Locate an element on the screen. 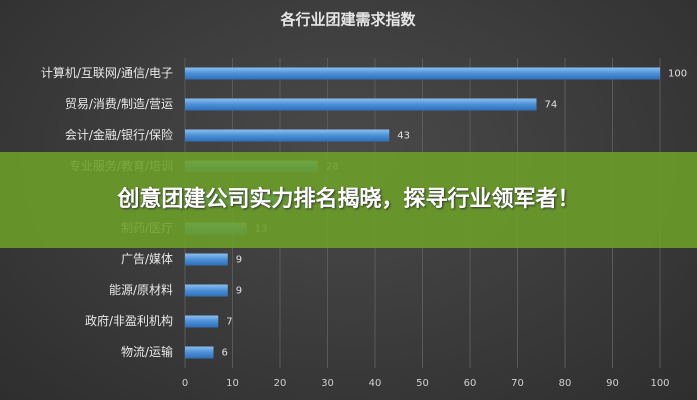 The height and width of the screenshot is (400, 697). y-tick-label: 广告/媒体 is located at coordinates (147, 259).